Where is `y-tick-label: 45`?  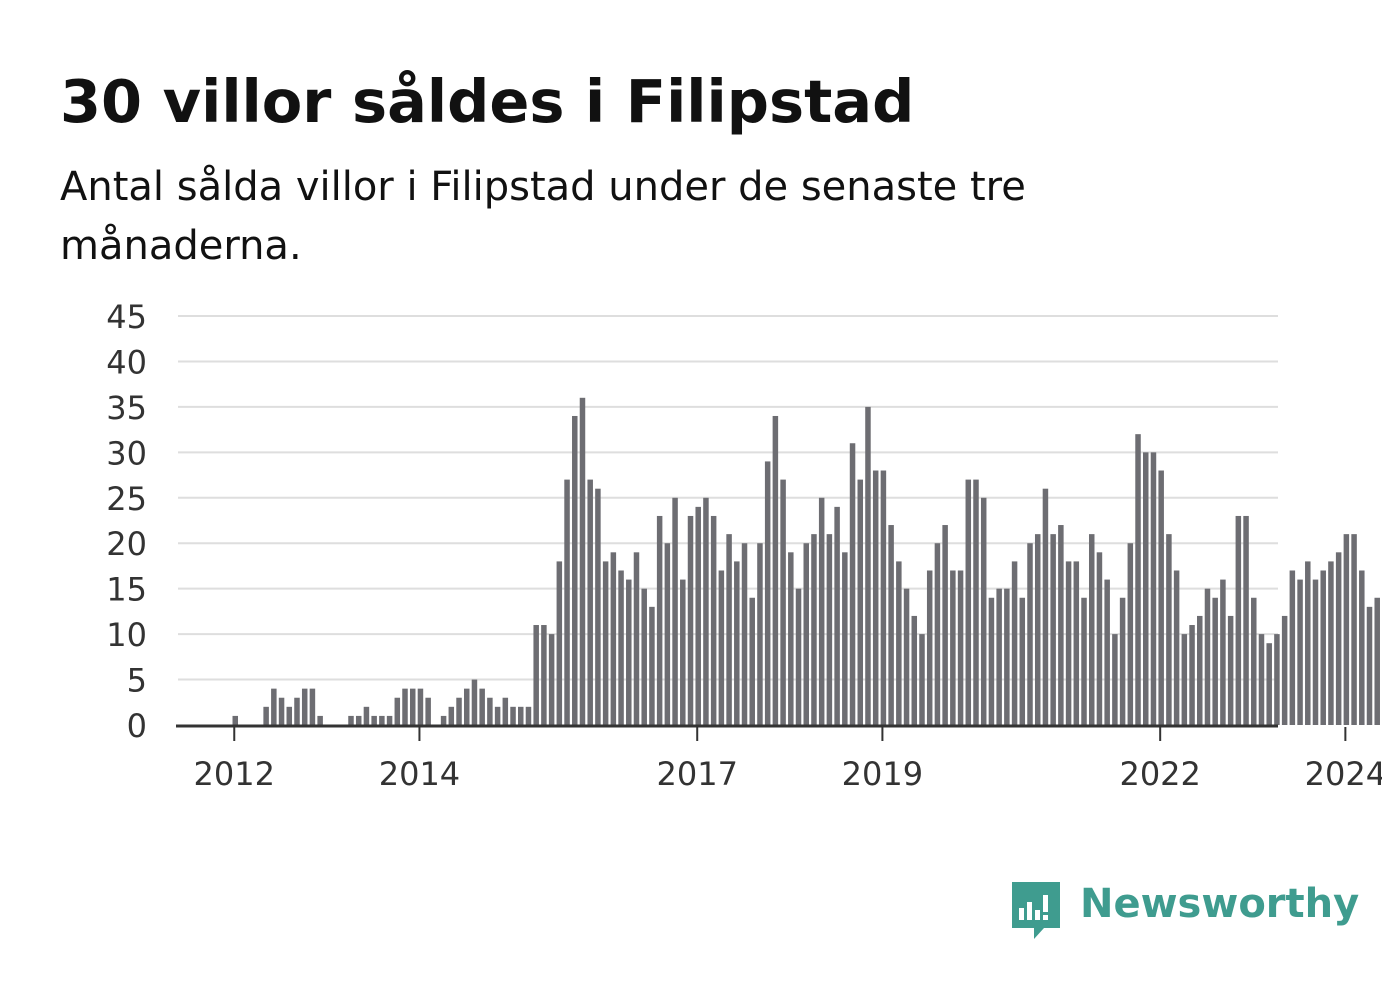 y-tick-label: 45 is located at coordinates (126, 317).